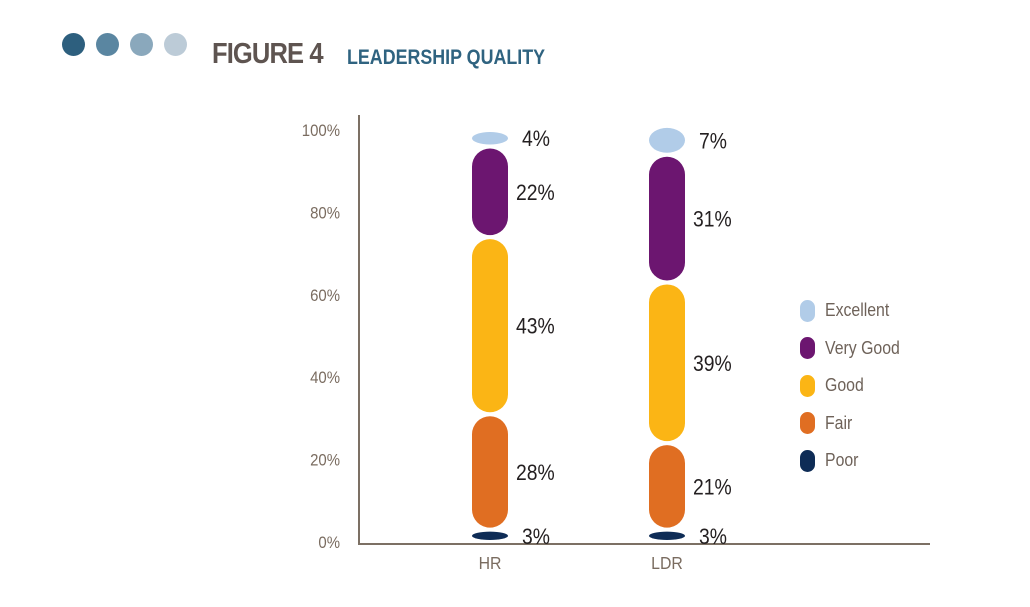 Image resolution: width=1030 pixels, height=607 pixels. What do you see at coordinates (855, 424) in the screenshot?
I see `legend-item: Fair` at bounding box center [855, 424].